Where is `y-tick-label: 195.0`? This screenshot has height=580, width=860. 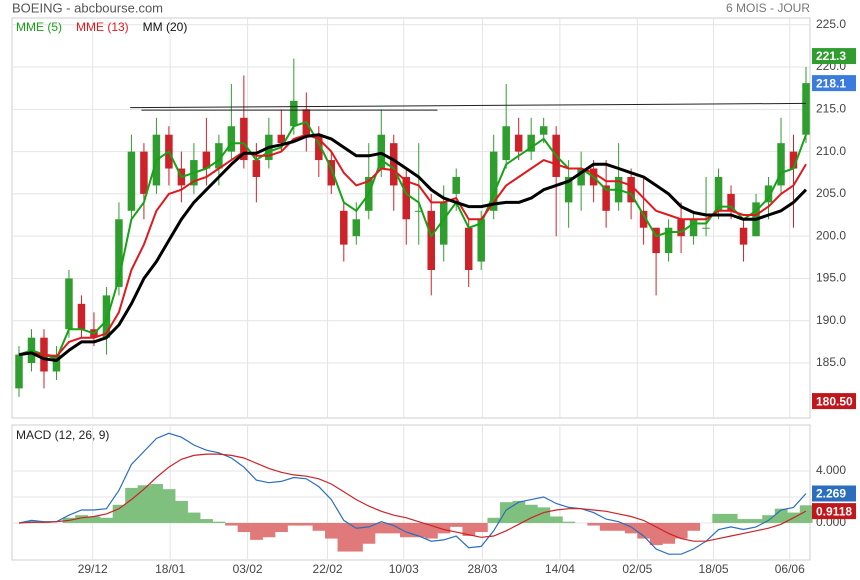
y-tick-label: 195.0 is located at coordinates (831, 278).